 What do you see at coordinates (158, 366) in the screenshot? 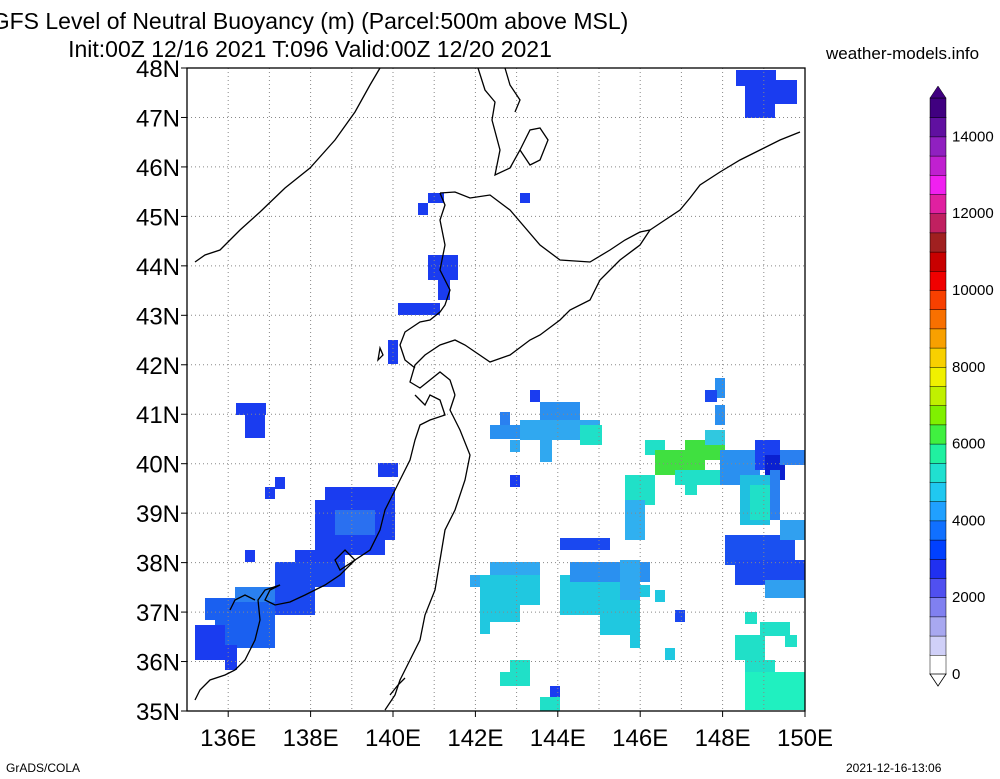
I see `lat-tick-label: 42N` at bounding box center [158, 366].